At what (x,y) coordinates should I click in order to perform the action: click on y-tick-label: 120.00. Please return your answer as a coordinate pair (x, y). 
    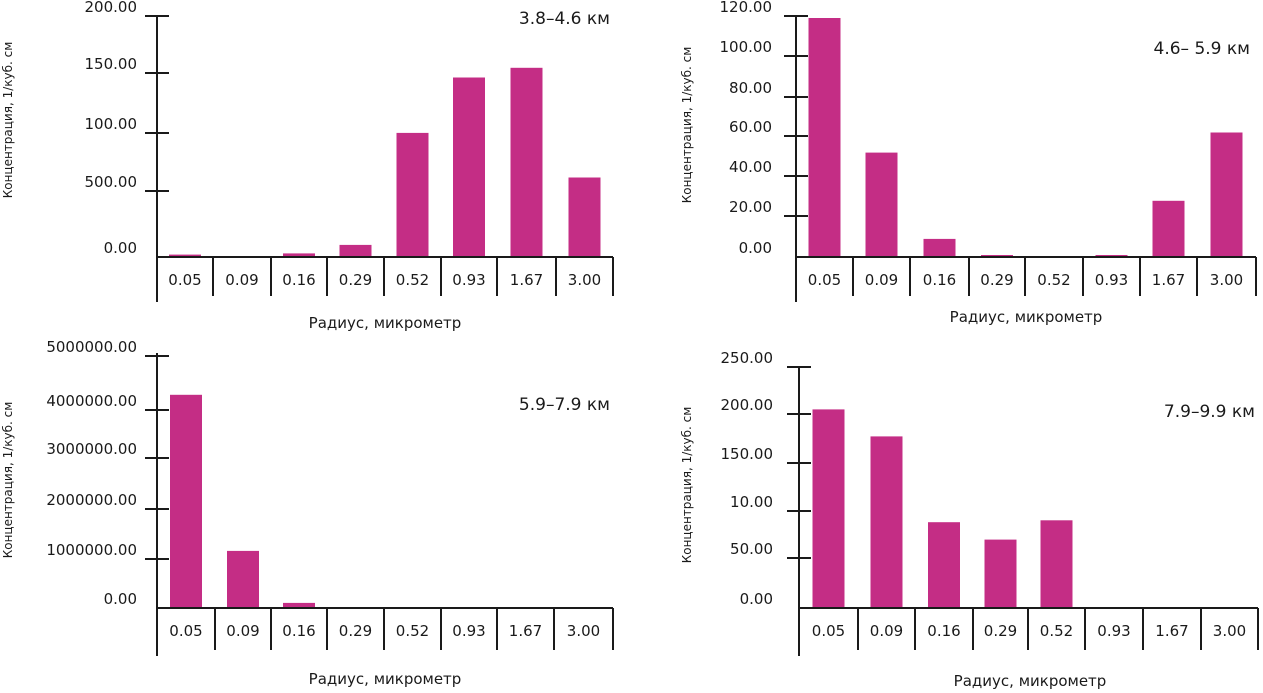
    Looking at the image, I should click on (746, 8).